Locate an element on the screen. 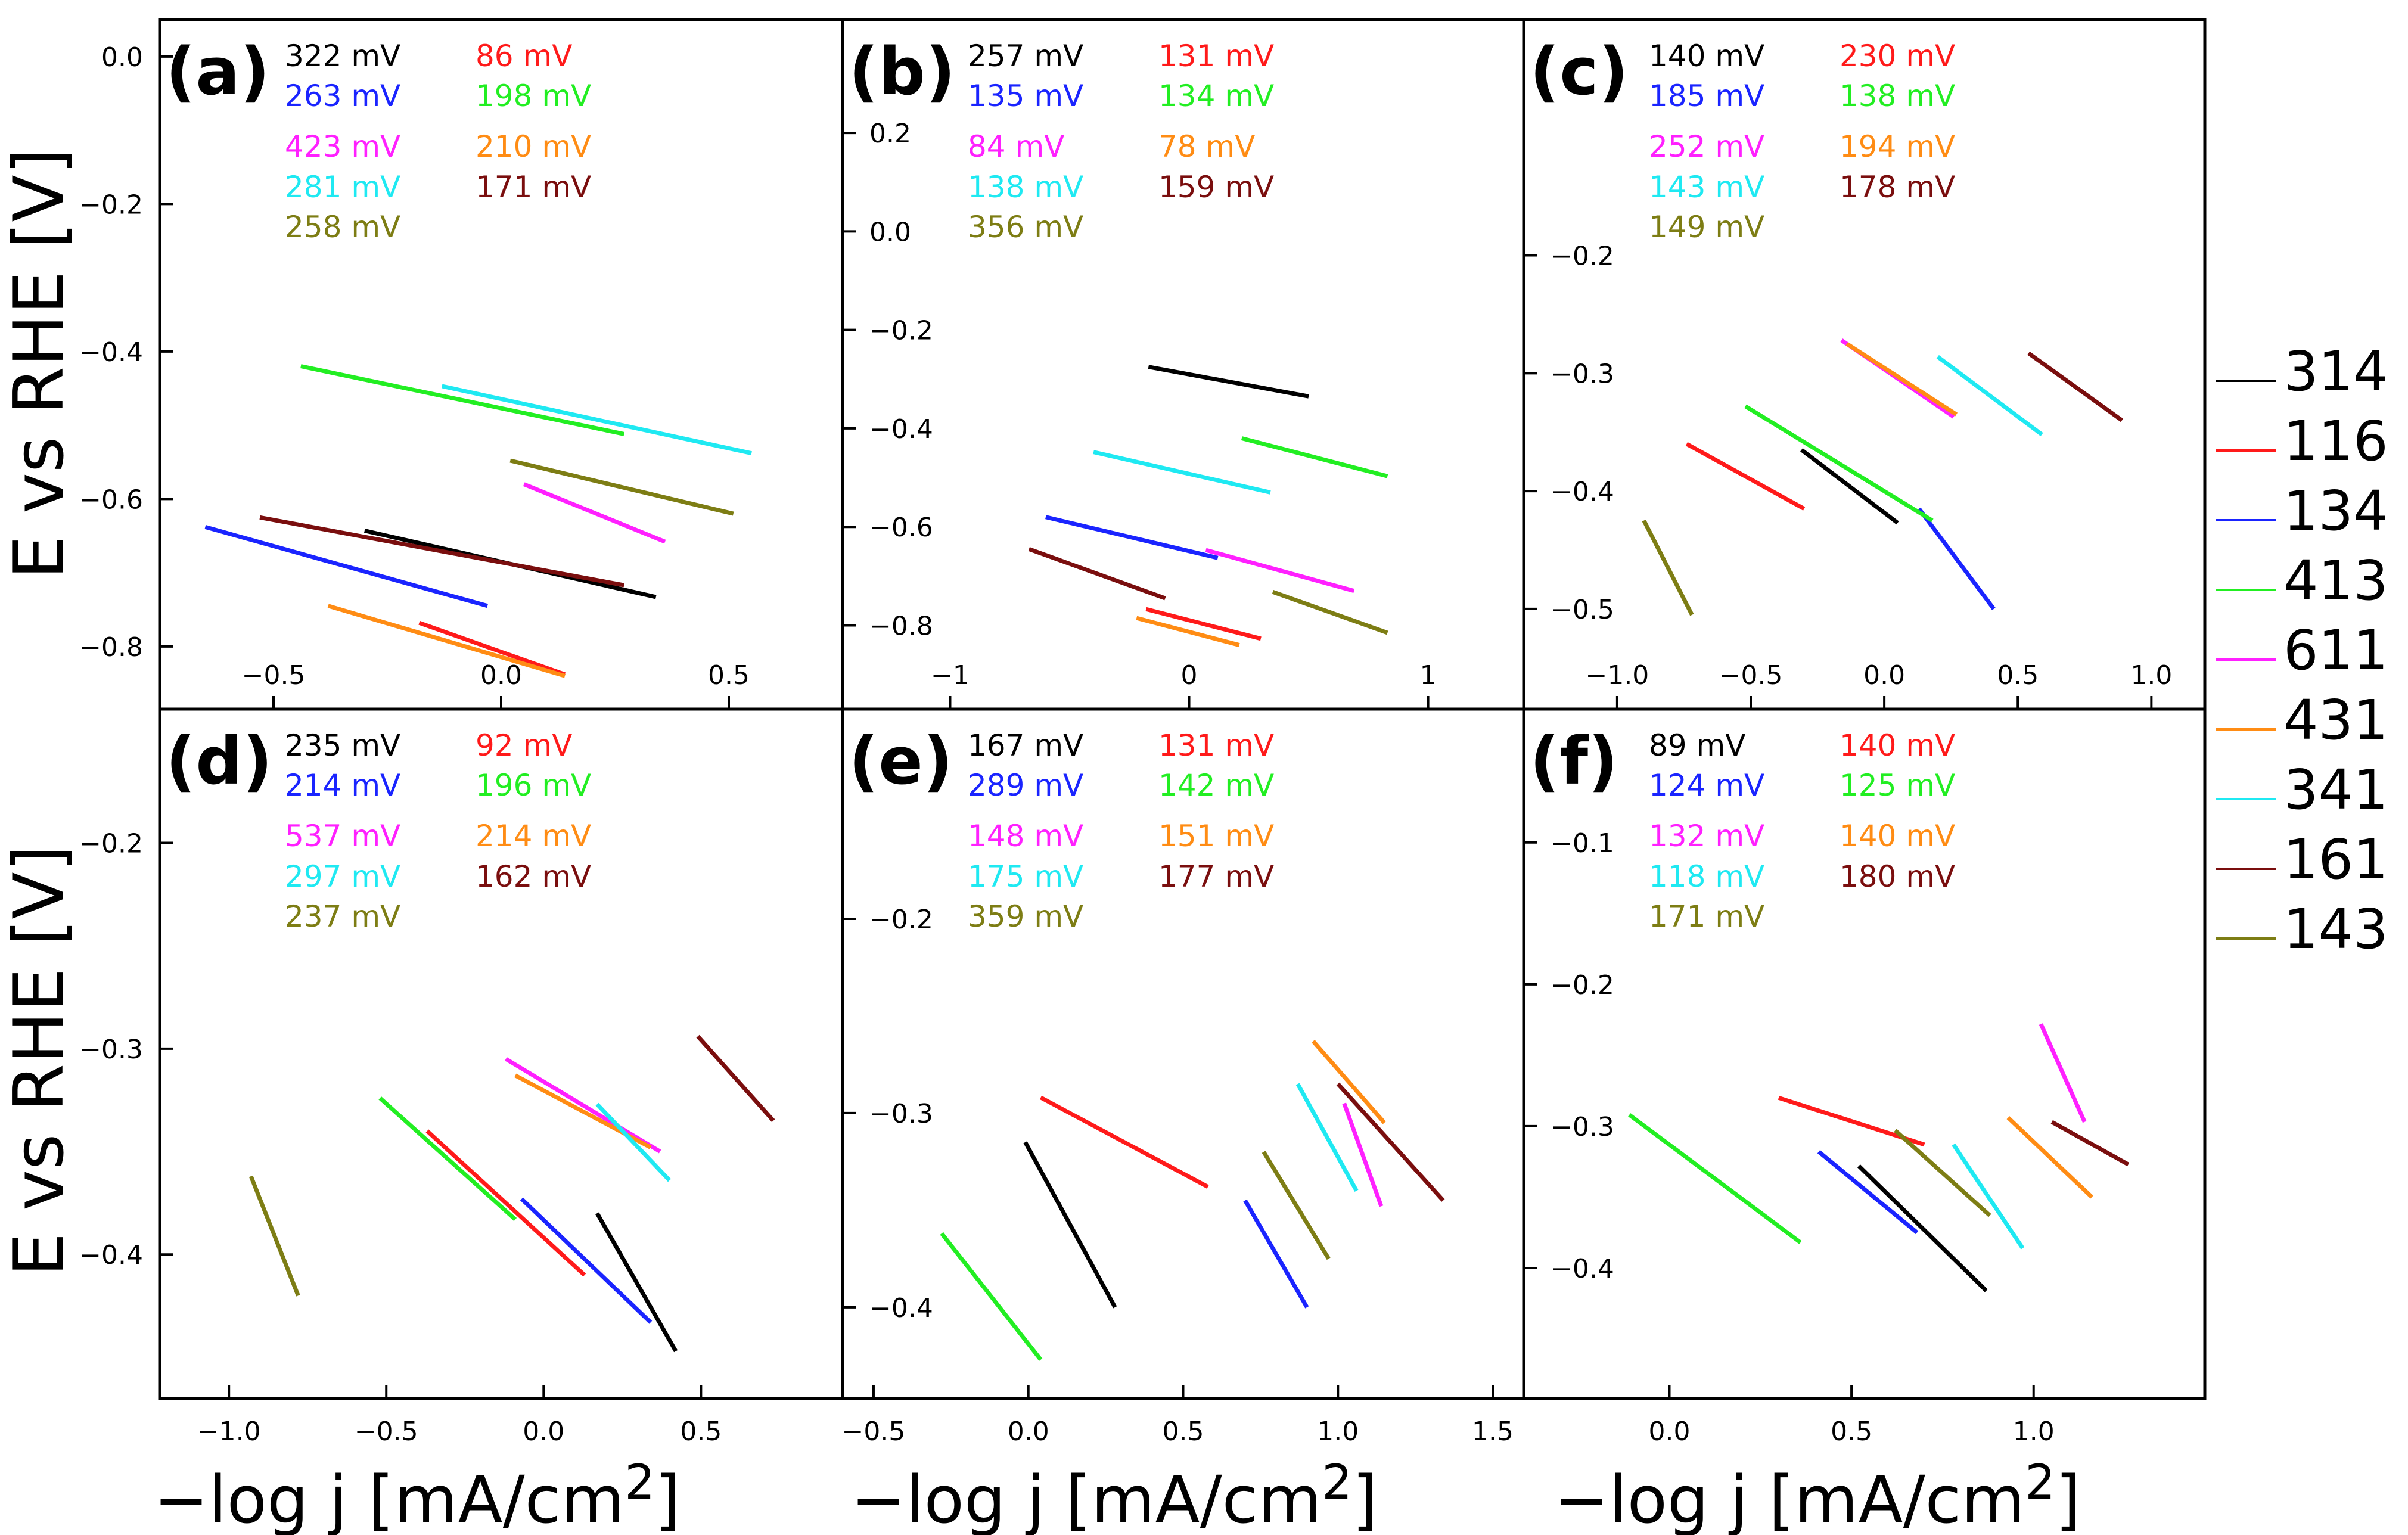  slope-annotation: 124 mV is located at coordinates (1706, 785).